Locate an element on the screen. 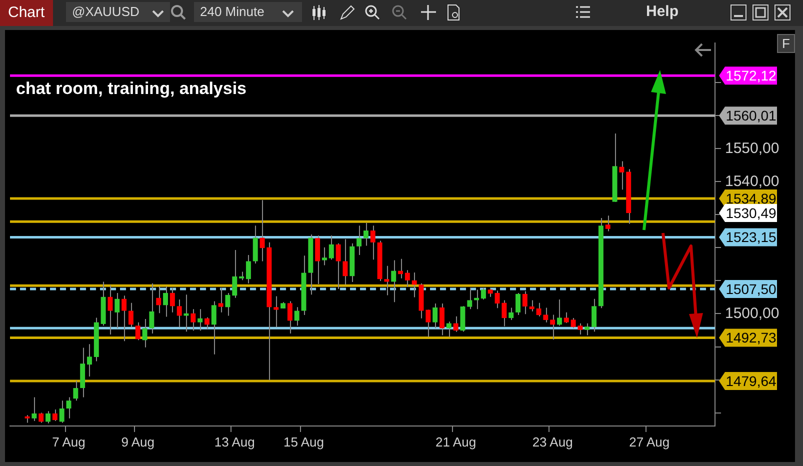 This screenshot has width=803, height=466. text: chat room, training, analysis is located at coordinates (131, 89).